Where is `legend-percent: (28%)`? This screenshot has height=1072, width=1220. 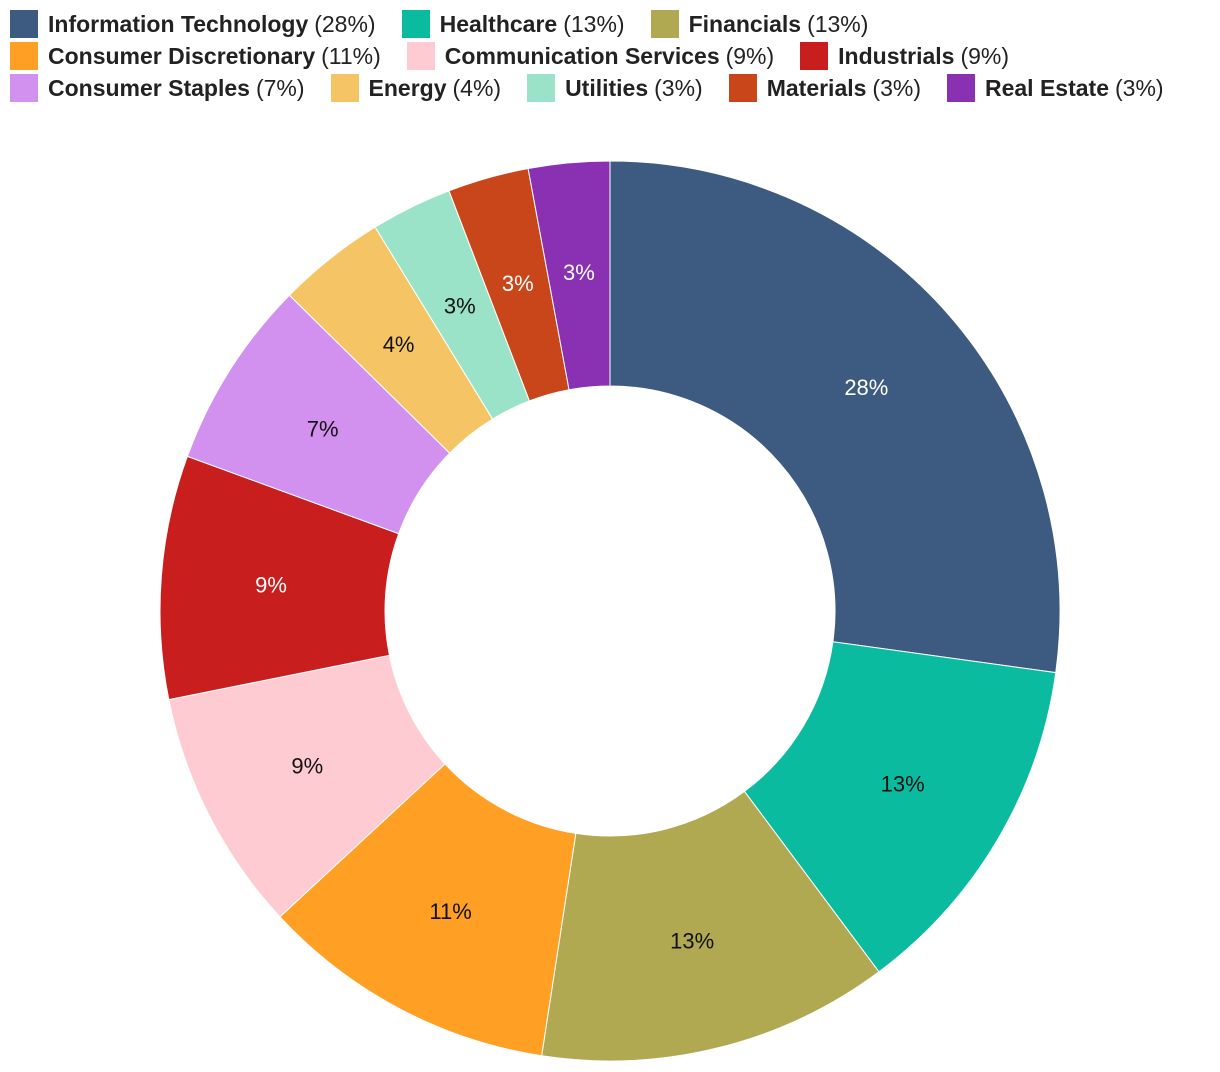 legend-percent: (28%) is located at coordinates (345, 23).